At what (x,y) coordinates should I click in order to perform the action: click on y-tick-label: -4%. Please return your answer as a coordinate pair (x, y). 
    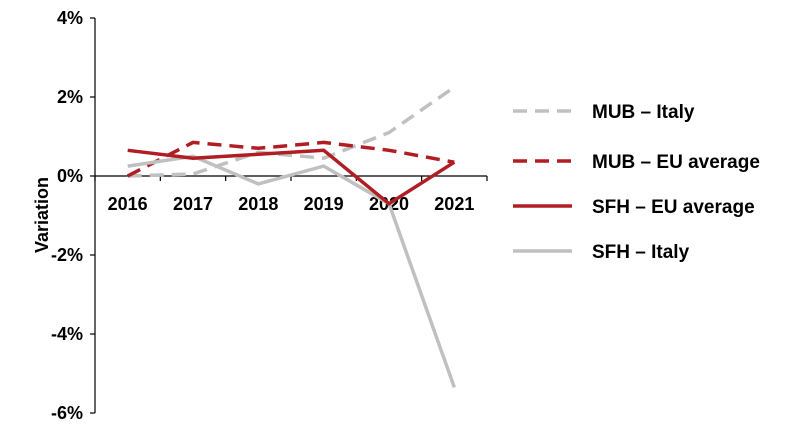
    Looking at the image, I should click on (67, 334).